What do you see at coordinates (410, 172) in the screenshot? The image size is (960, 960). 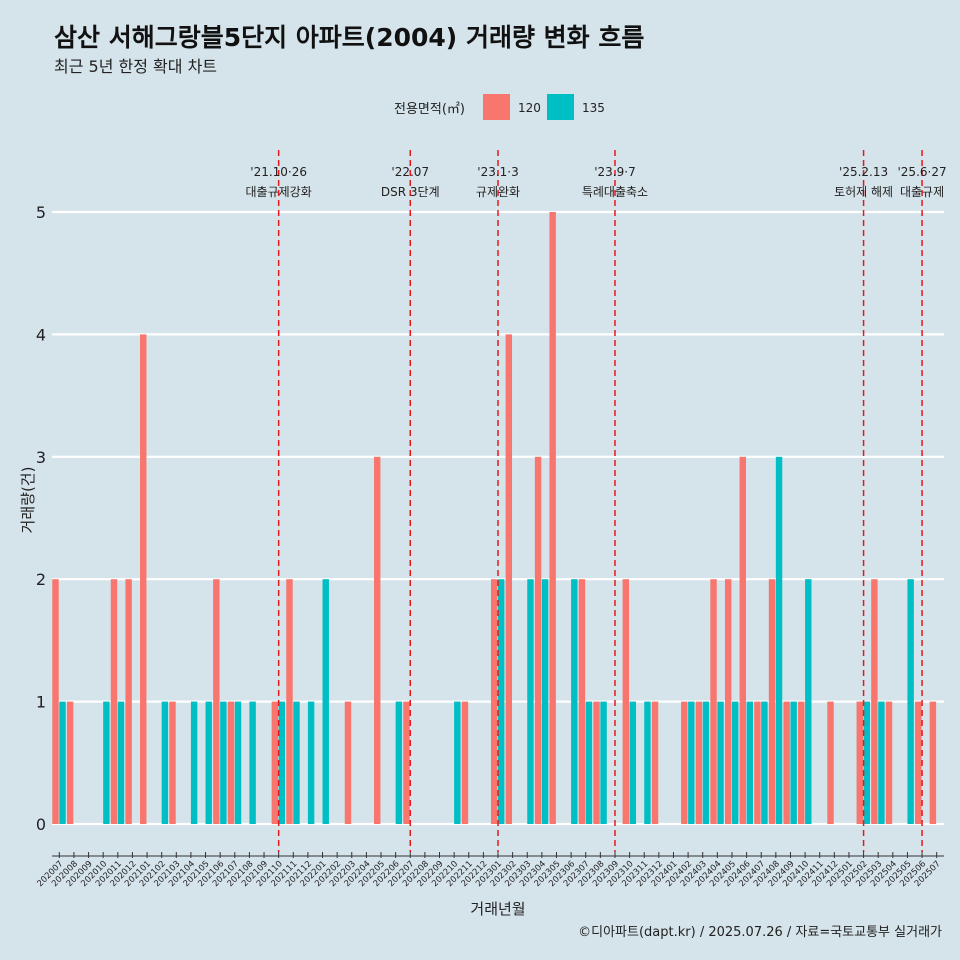 I see `event-date: '22.07` at bounding box center [410, 172].